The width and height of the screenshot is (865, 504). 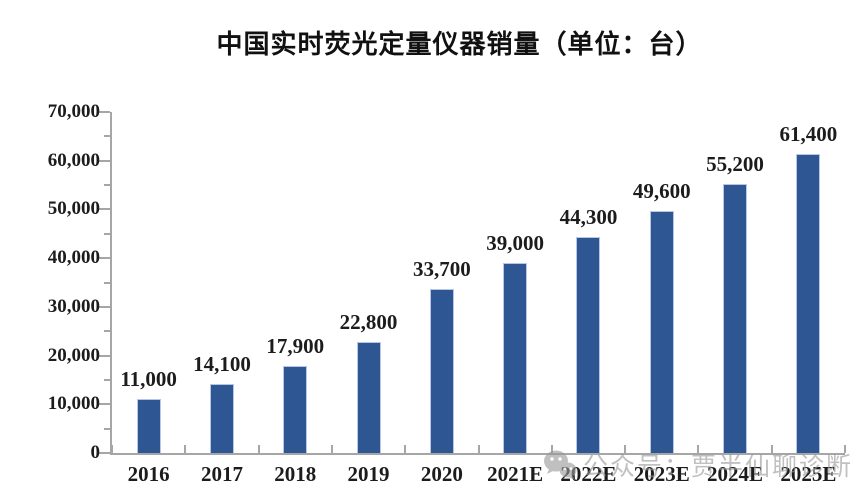 What do you see at coordinates (808, 474) in the screenshot?
I see `x-axis-category-label: 2025E` at bounding box center [808, 474].